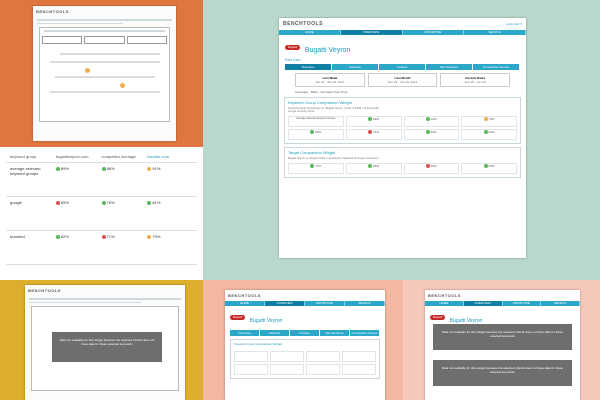  I want to click on metric-cell: 91%, so click(431, 121).